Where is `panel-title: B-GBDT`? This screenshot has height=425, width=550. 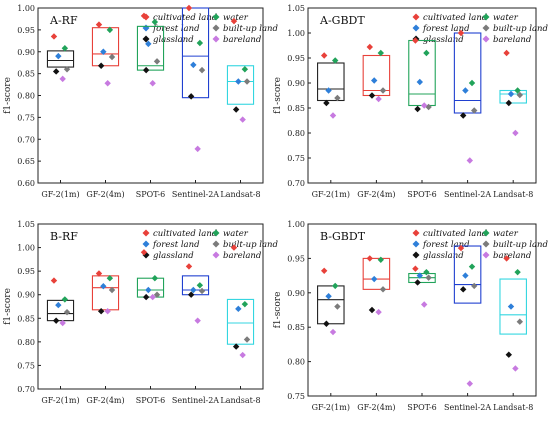
panel-title: B-GBDT is located at coordinates (343, 236).